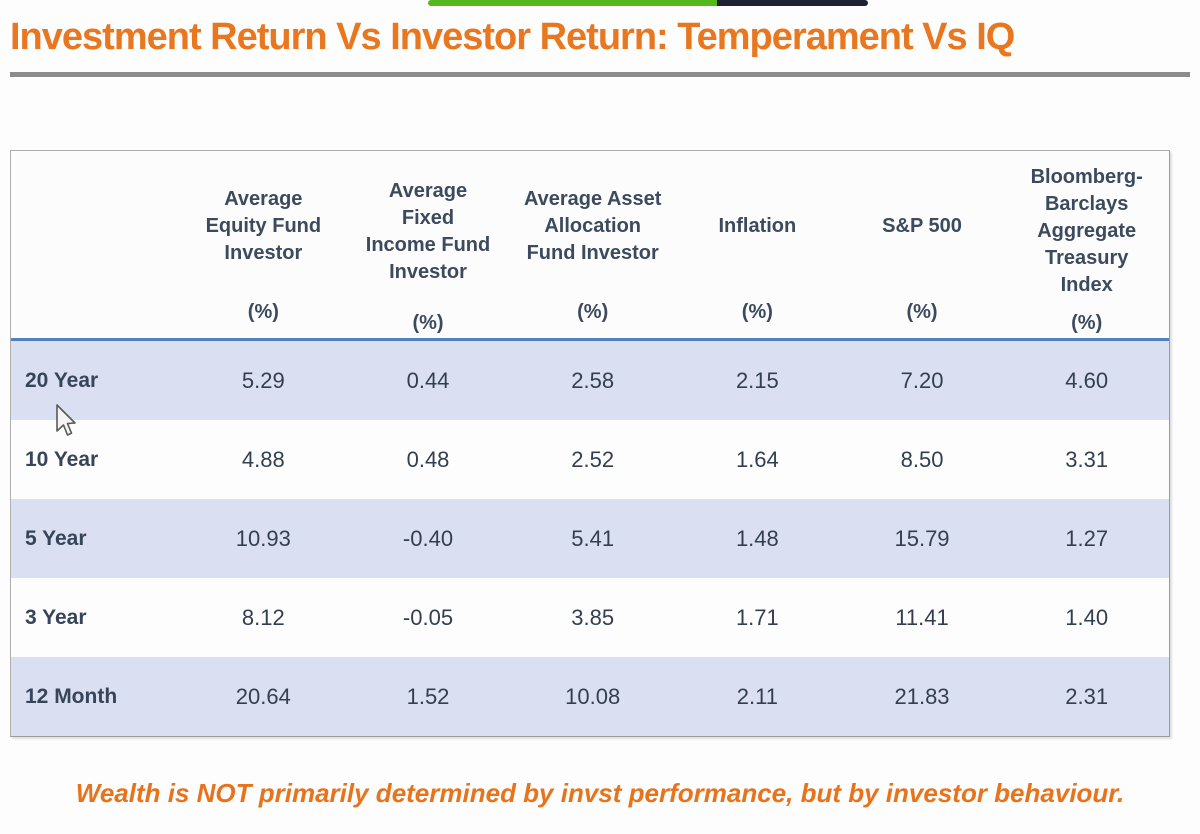 The height and width of the screenshot is (834, 1200). What do you see at coordinates (428, 617) in the screenshot?
I see `cell-value: -0.05` at bounding box center [428, 617].